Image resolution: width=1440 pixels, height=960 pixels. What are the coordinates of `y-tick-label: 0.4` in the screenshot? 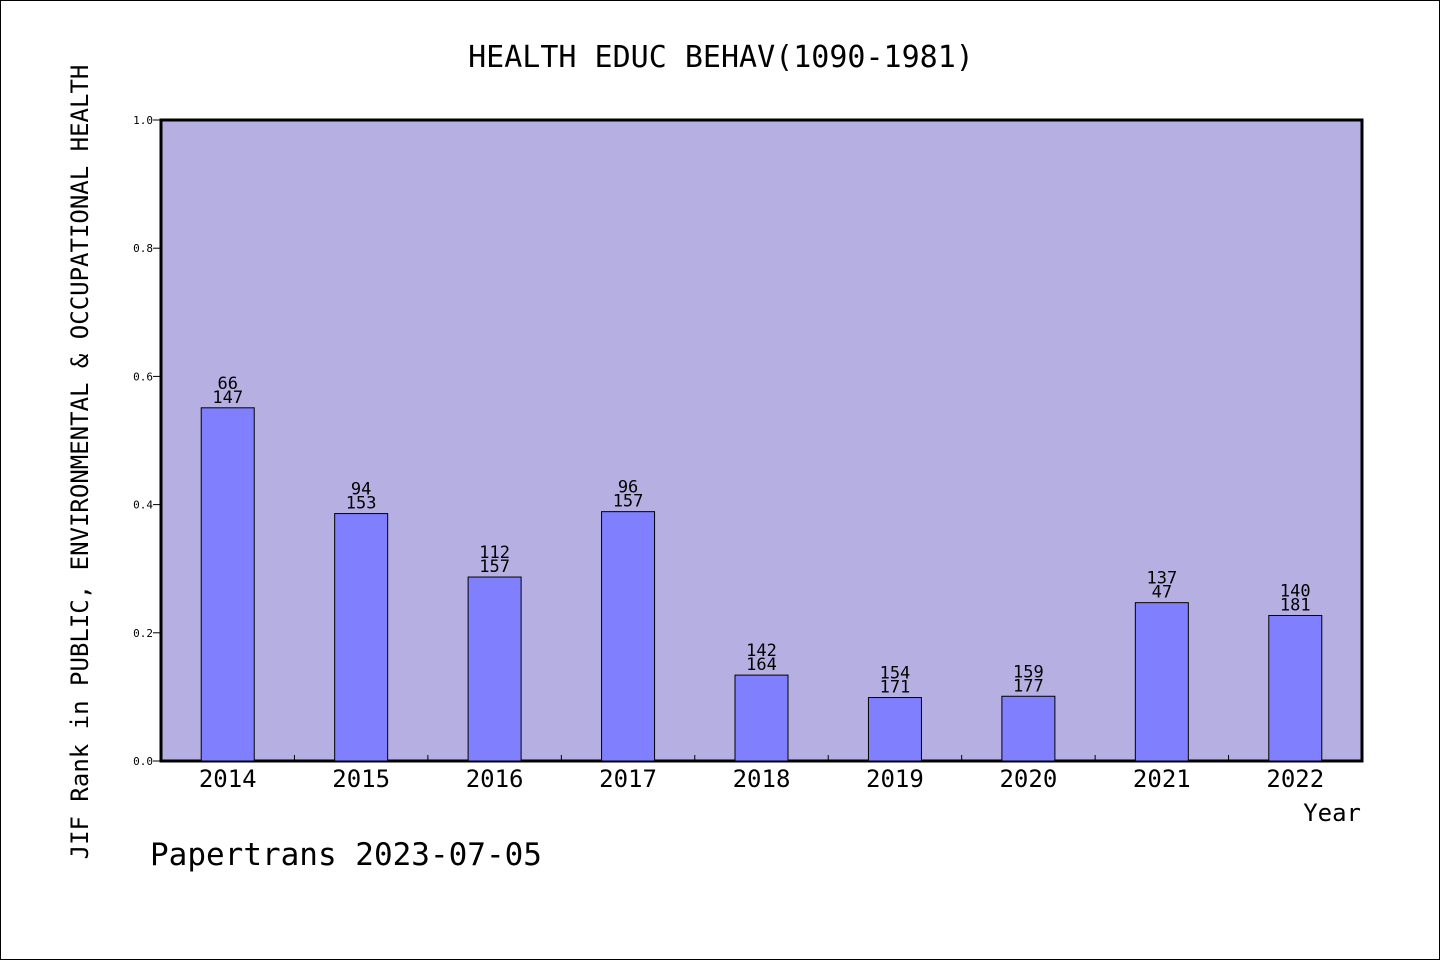 It's located at (143, 505).